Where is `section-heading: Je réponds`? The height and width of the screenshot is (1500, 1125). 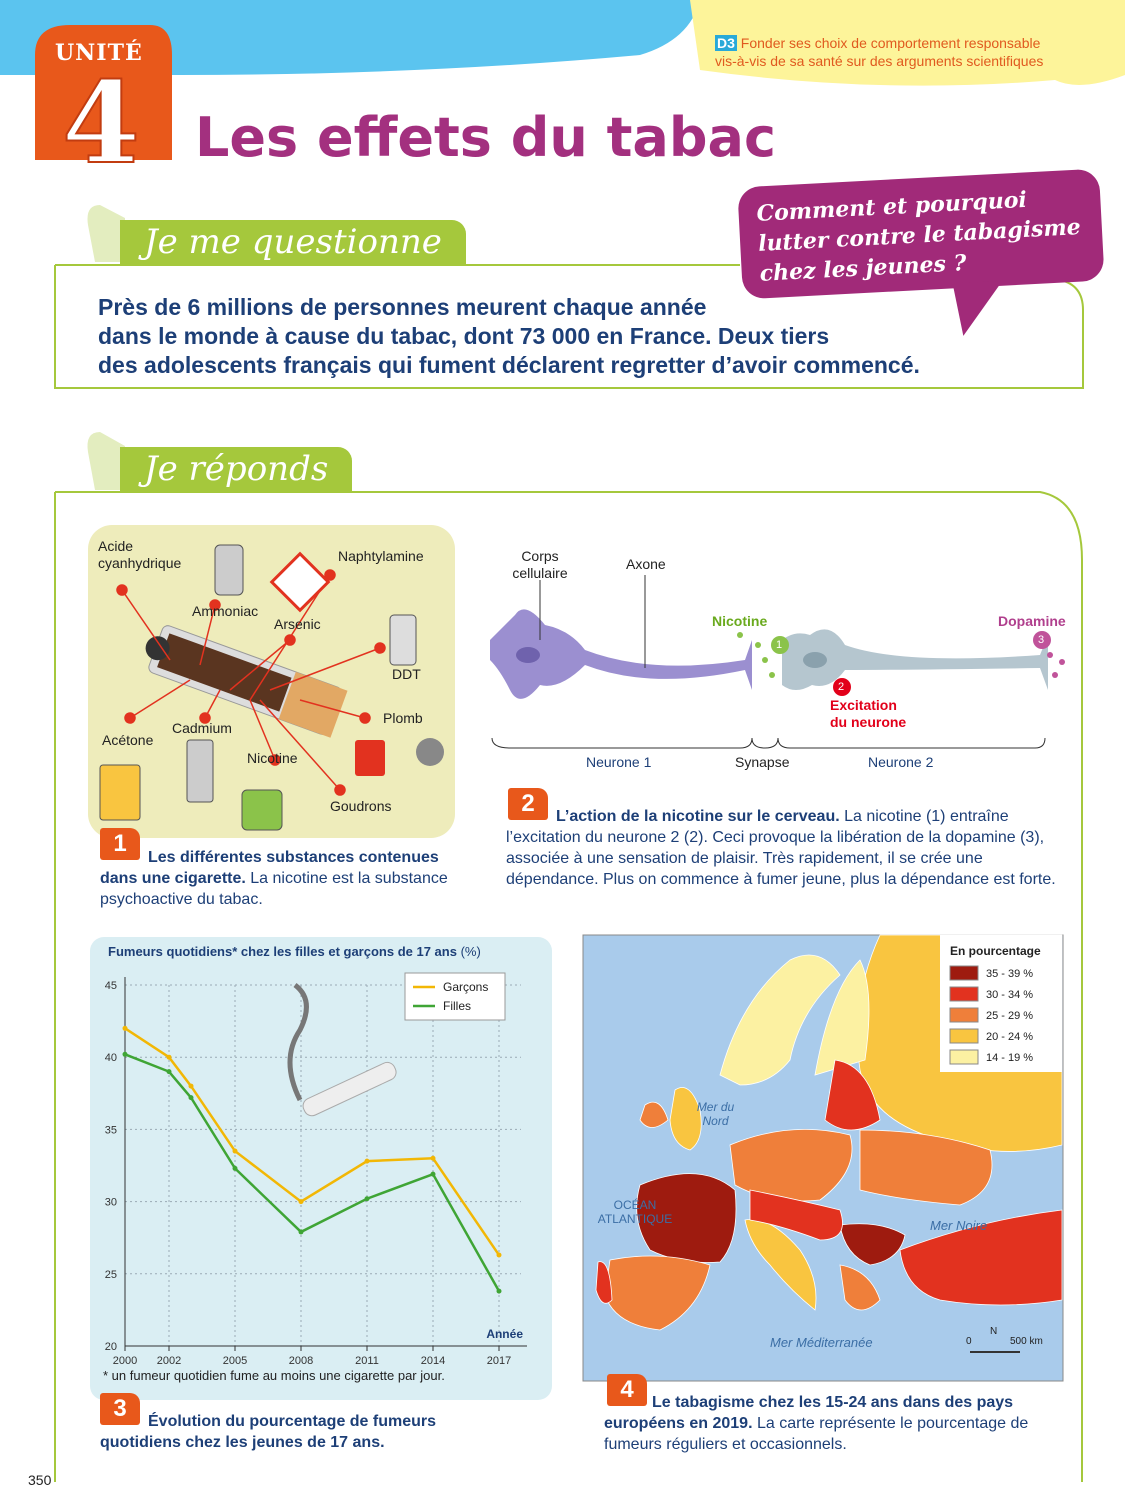
section-heading: Je réponds is located at coordinates (236, 469).